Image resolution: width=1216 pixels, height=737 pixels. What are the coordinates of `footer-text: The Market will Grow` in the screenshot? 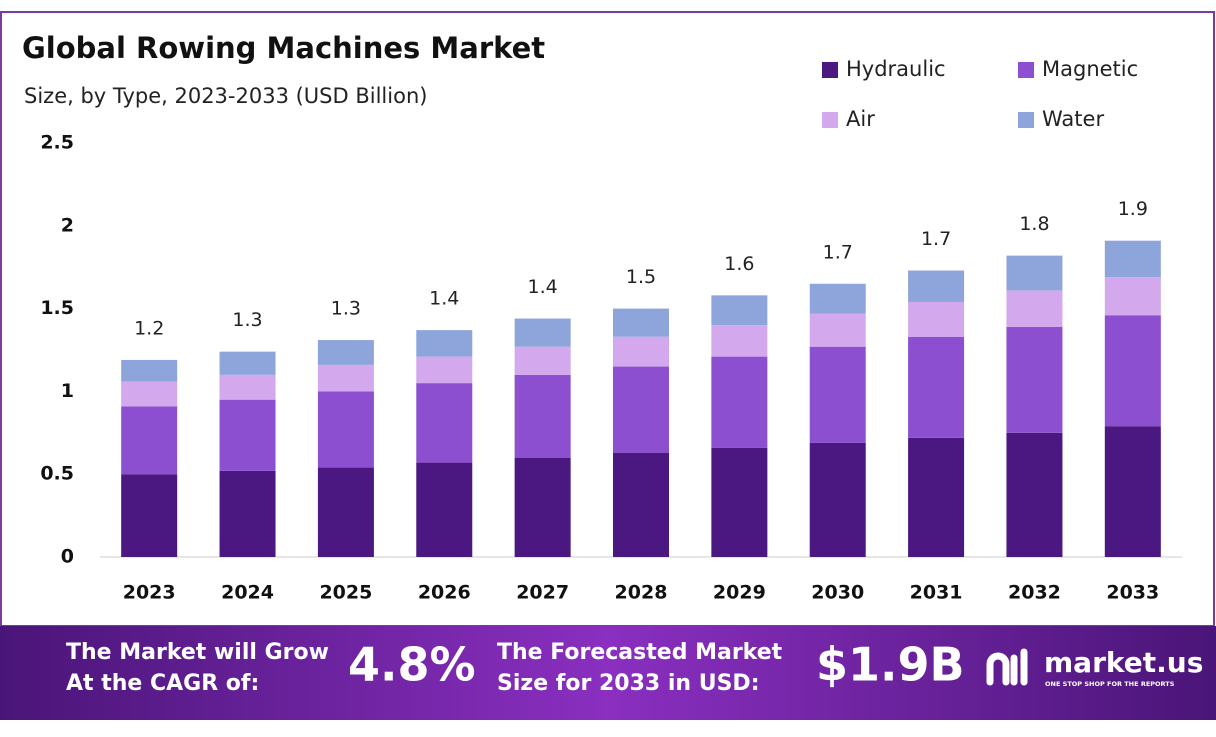 It's located at (197, 652).